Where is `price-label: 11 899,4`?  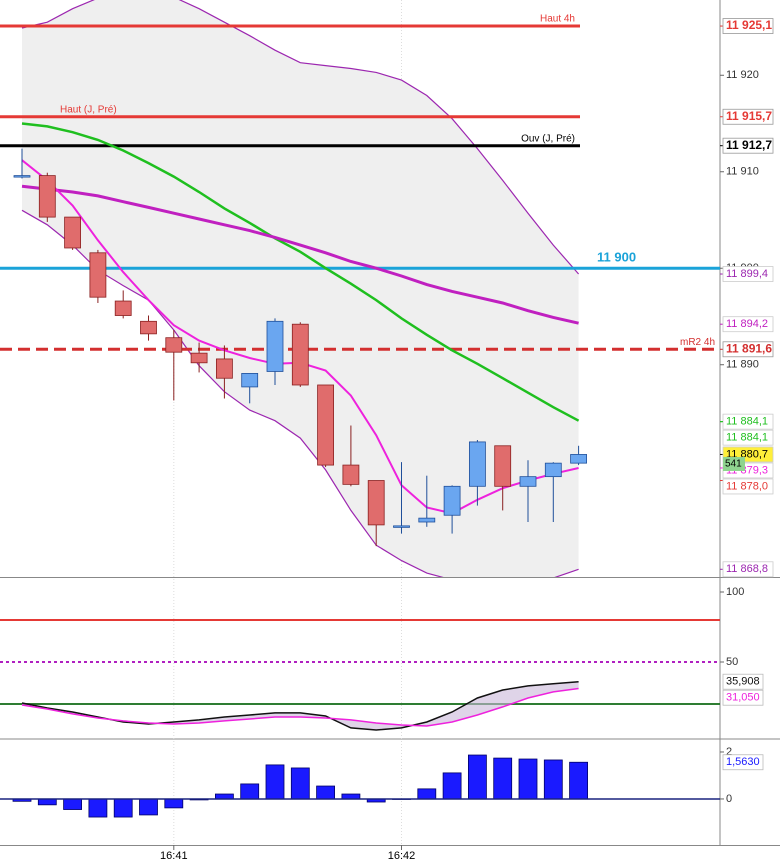 price-label: 11 899,4 is located at coordinates (747, 274).